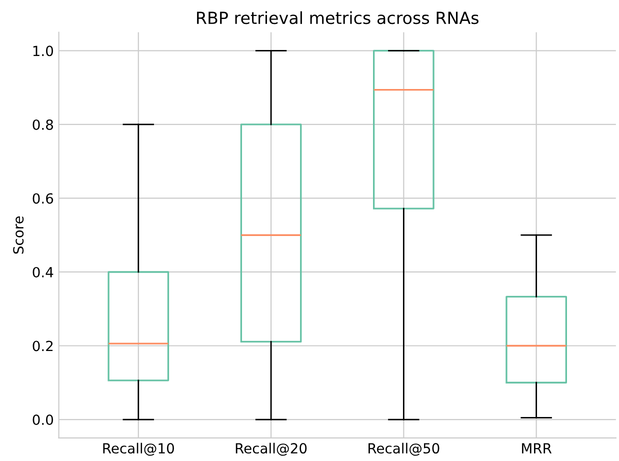  I want to click on y-tick-label: 0.6, so click(43, 198).